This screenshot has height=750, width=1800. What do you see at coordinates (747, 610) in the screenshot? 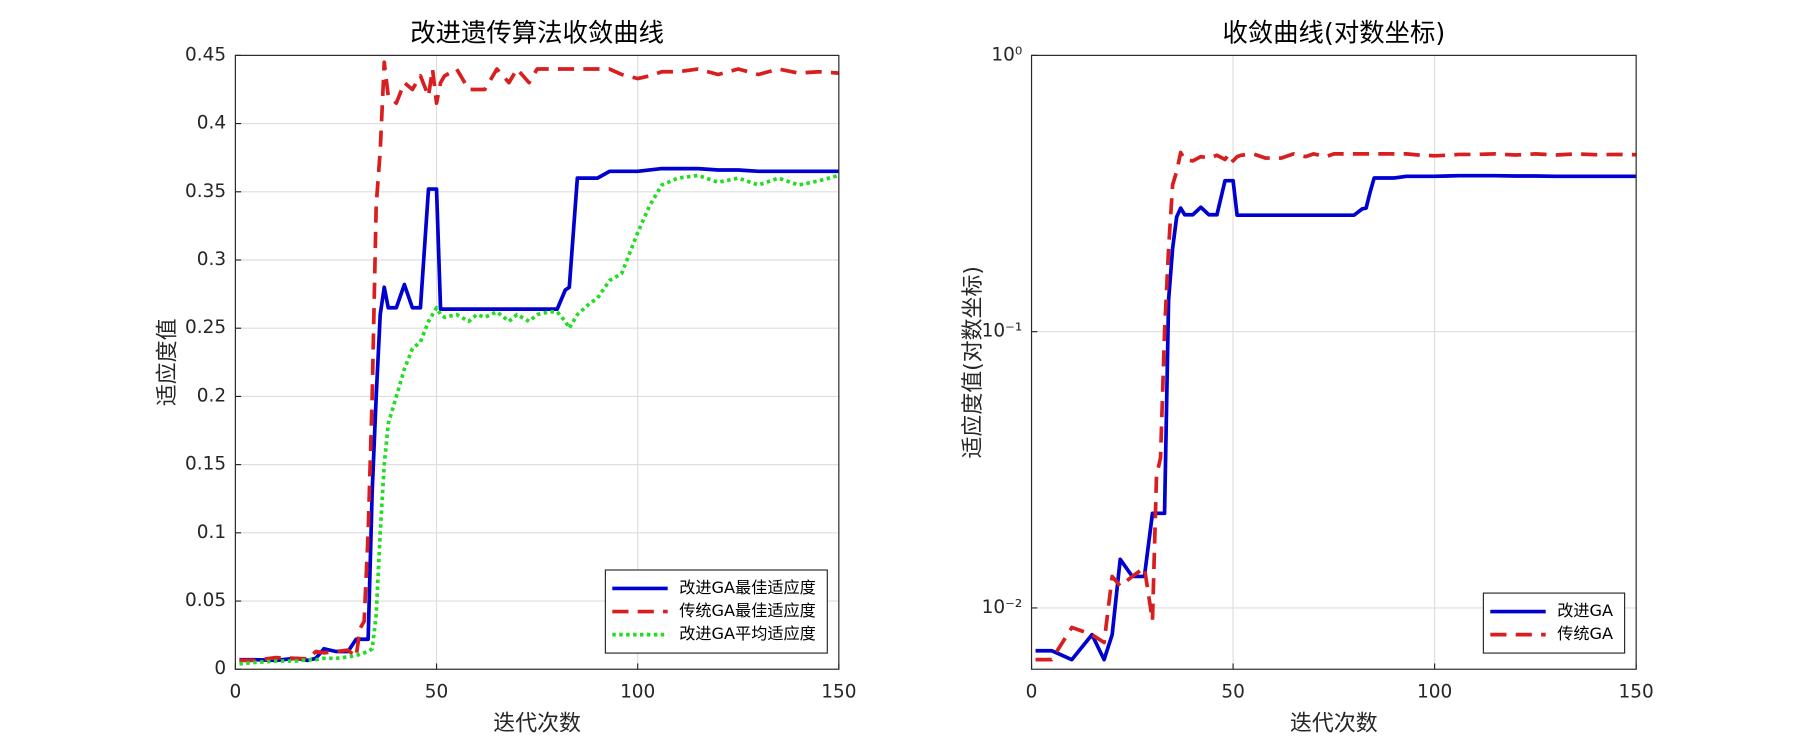
I see `legend-label: 传统GA最佳适应度` at bounding box center [747, 610].